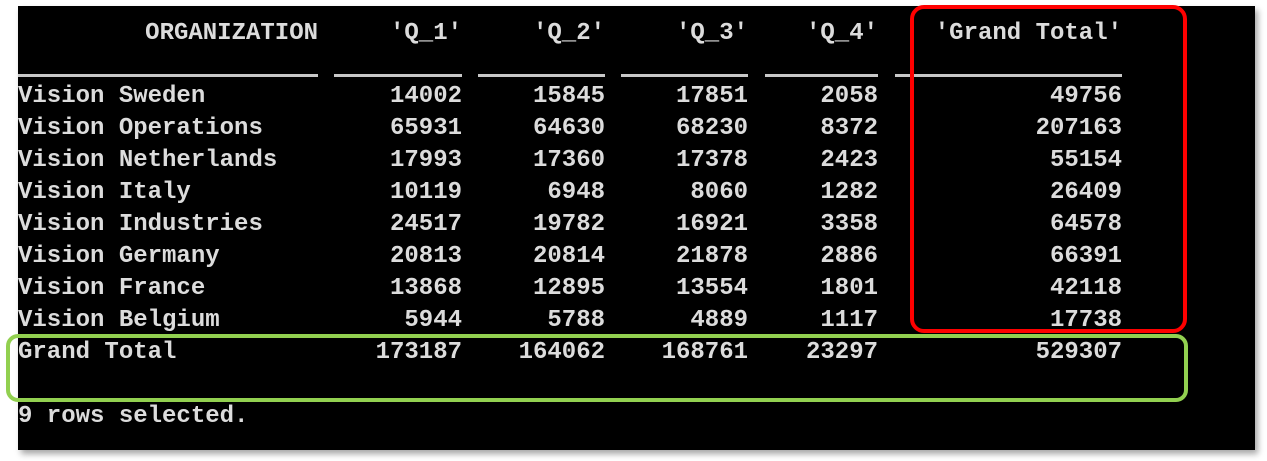 The height and width of the screenshot is (461, 1267). I want to click on row-value: 66391, so click(1085, 256).